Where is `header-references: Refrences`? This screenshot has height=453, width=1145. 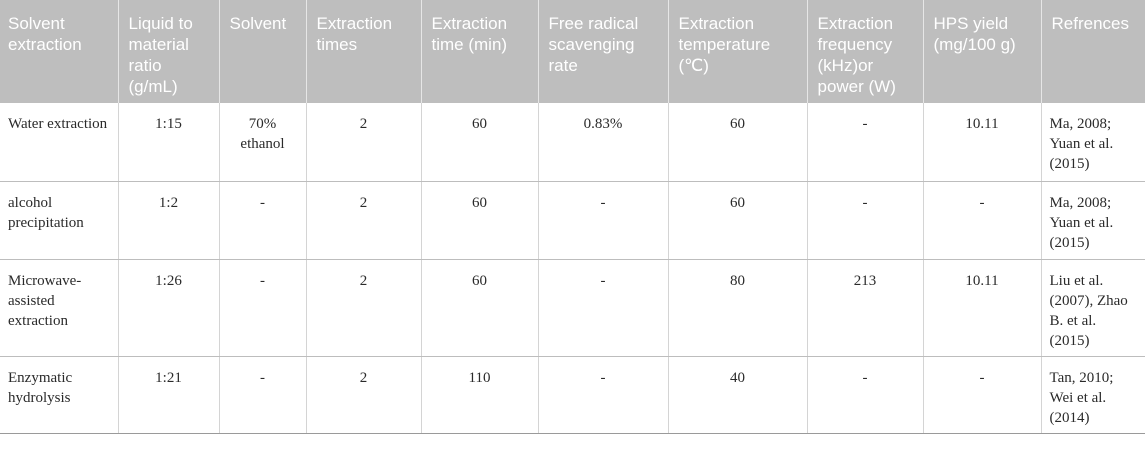 header-references: Refrences is located at coordinates (1093, 51).